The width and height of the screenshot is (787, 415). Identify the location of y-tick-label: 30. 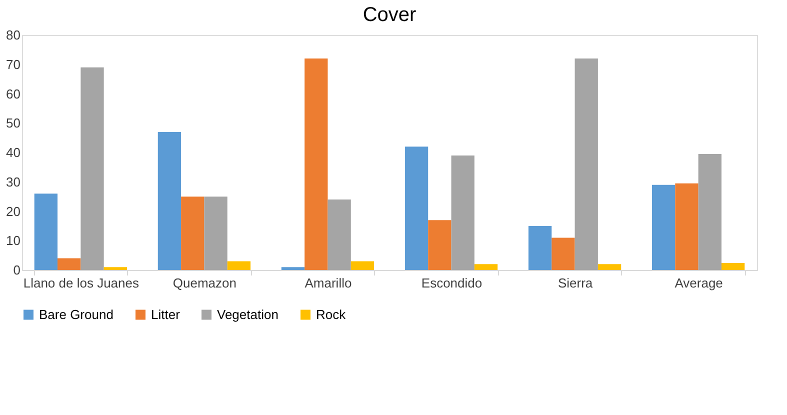
(13, 182).